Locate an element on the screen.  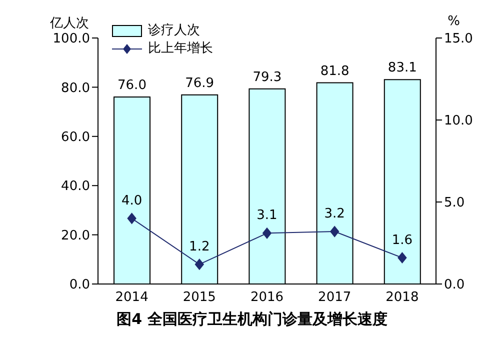
y-axis-title: 亿人次 is located at coordinates (69, 23).